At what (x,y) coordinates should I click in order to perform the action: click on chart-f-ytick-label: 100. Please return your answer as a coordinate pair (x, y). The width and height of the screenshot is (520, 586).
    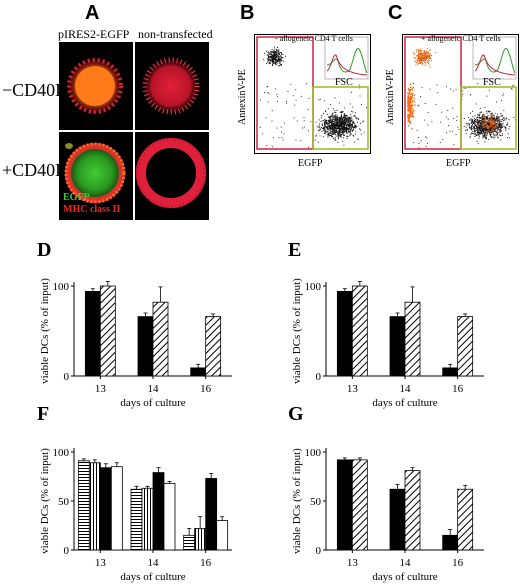
    Looking at the image, I should click on (61, 453).